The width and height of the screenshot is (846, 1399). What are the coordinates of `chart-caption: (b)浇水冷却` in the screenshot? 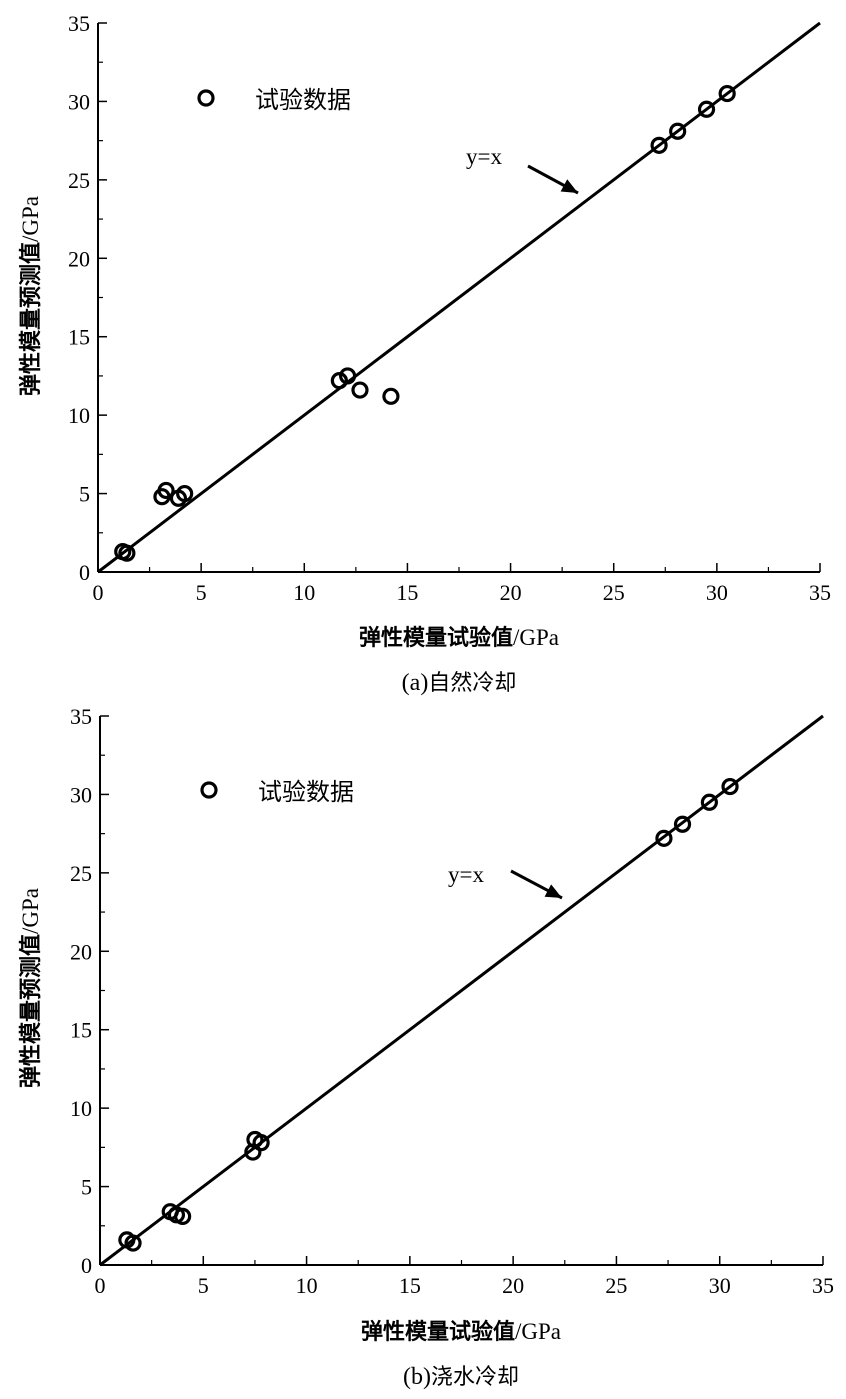 It's located at (461, 1377).